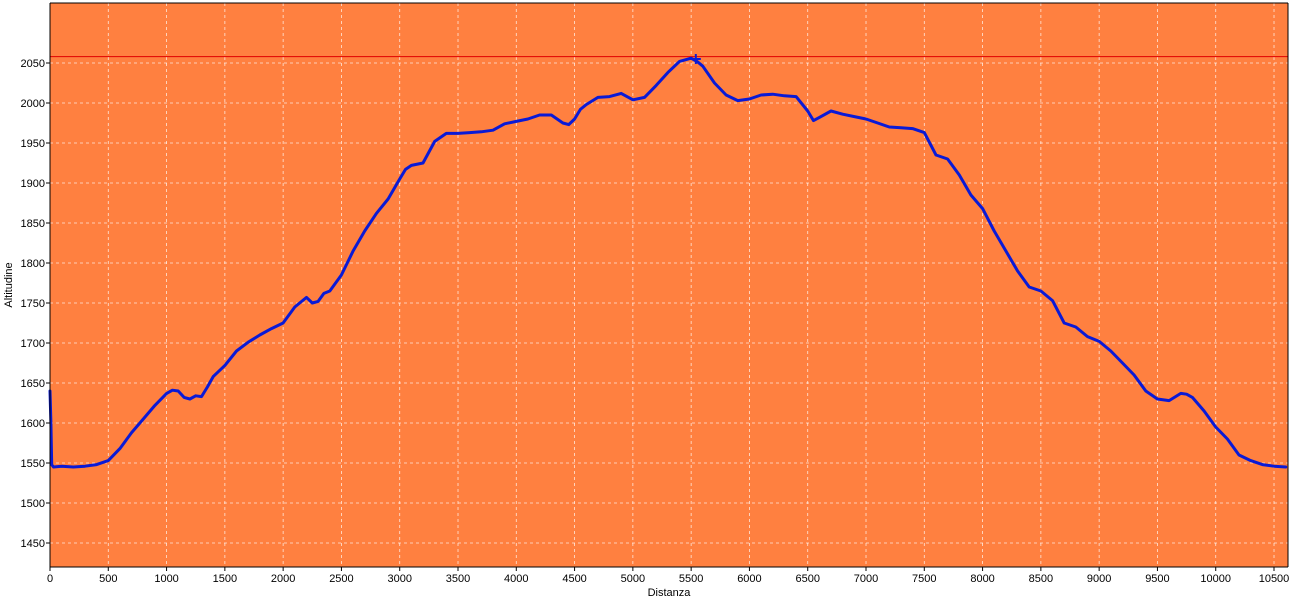 This screenshot has height=604, width=1289. I want to click on x-tick-label: 1000, so click(166, 579).